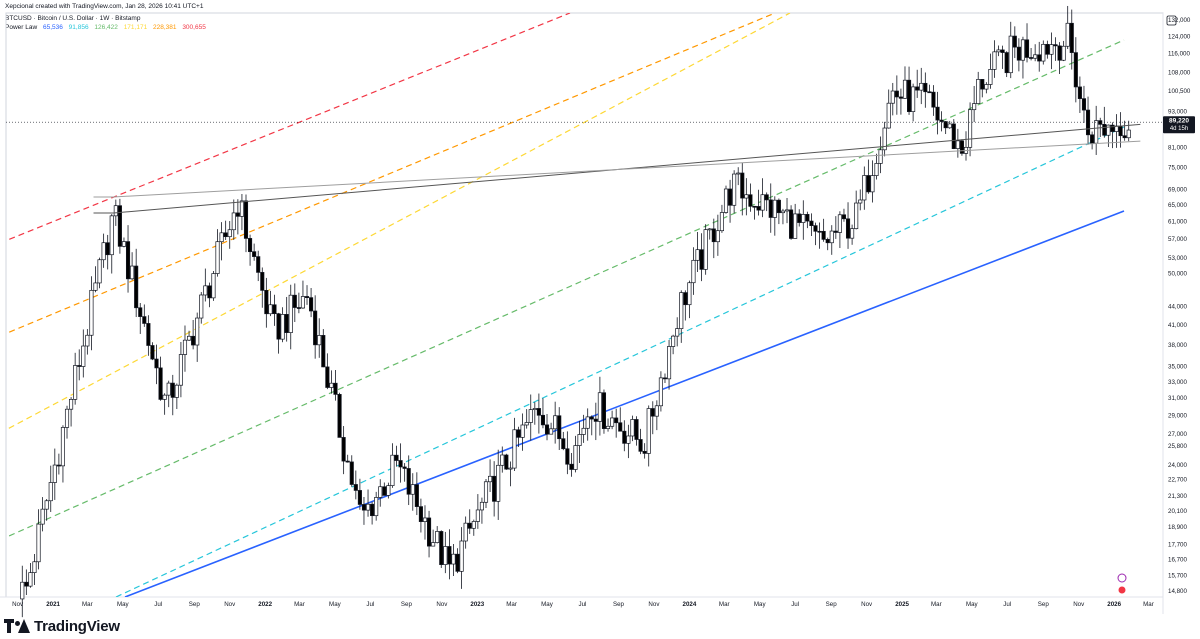 The image size is (1200, 639). I want to click on currency-toggle-icon, so click(1171, 20).